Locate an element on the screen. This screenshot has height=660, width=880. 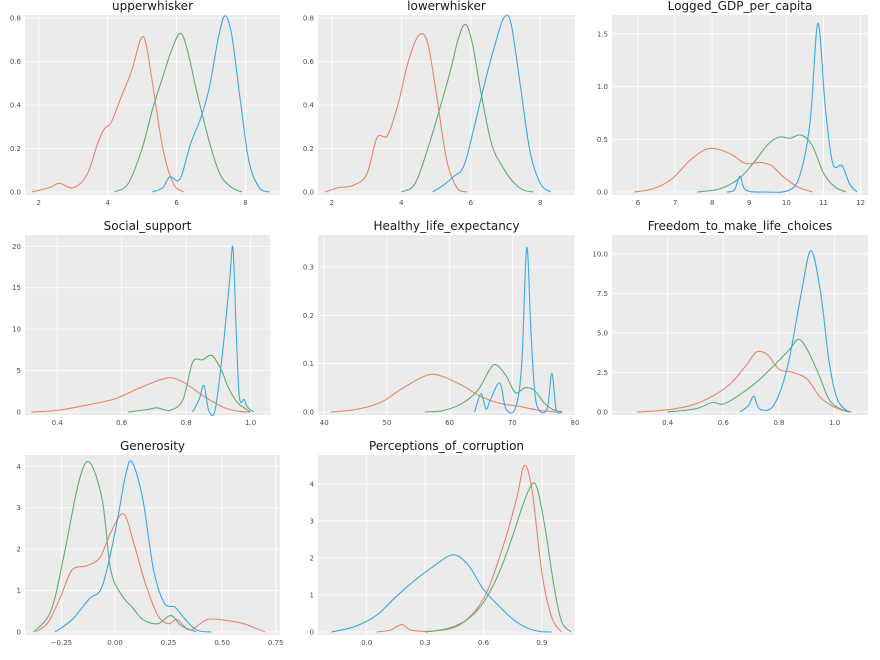
x-tick-label: 7 is located at coordinates (675, 203).